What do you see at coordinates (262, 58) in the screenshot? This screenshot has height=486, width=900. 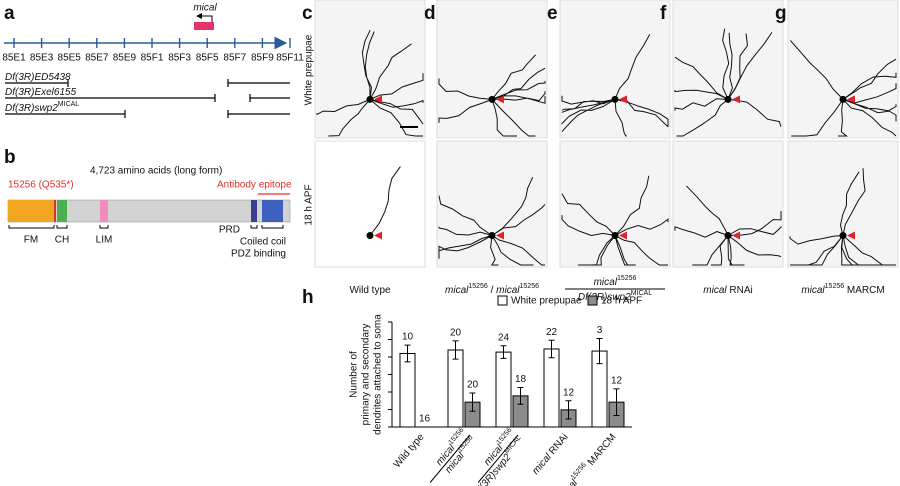 I see `map-tick-label: 85F9` at bounding box center [262, 58].